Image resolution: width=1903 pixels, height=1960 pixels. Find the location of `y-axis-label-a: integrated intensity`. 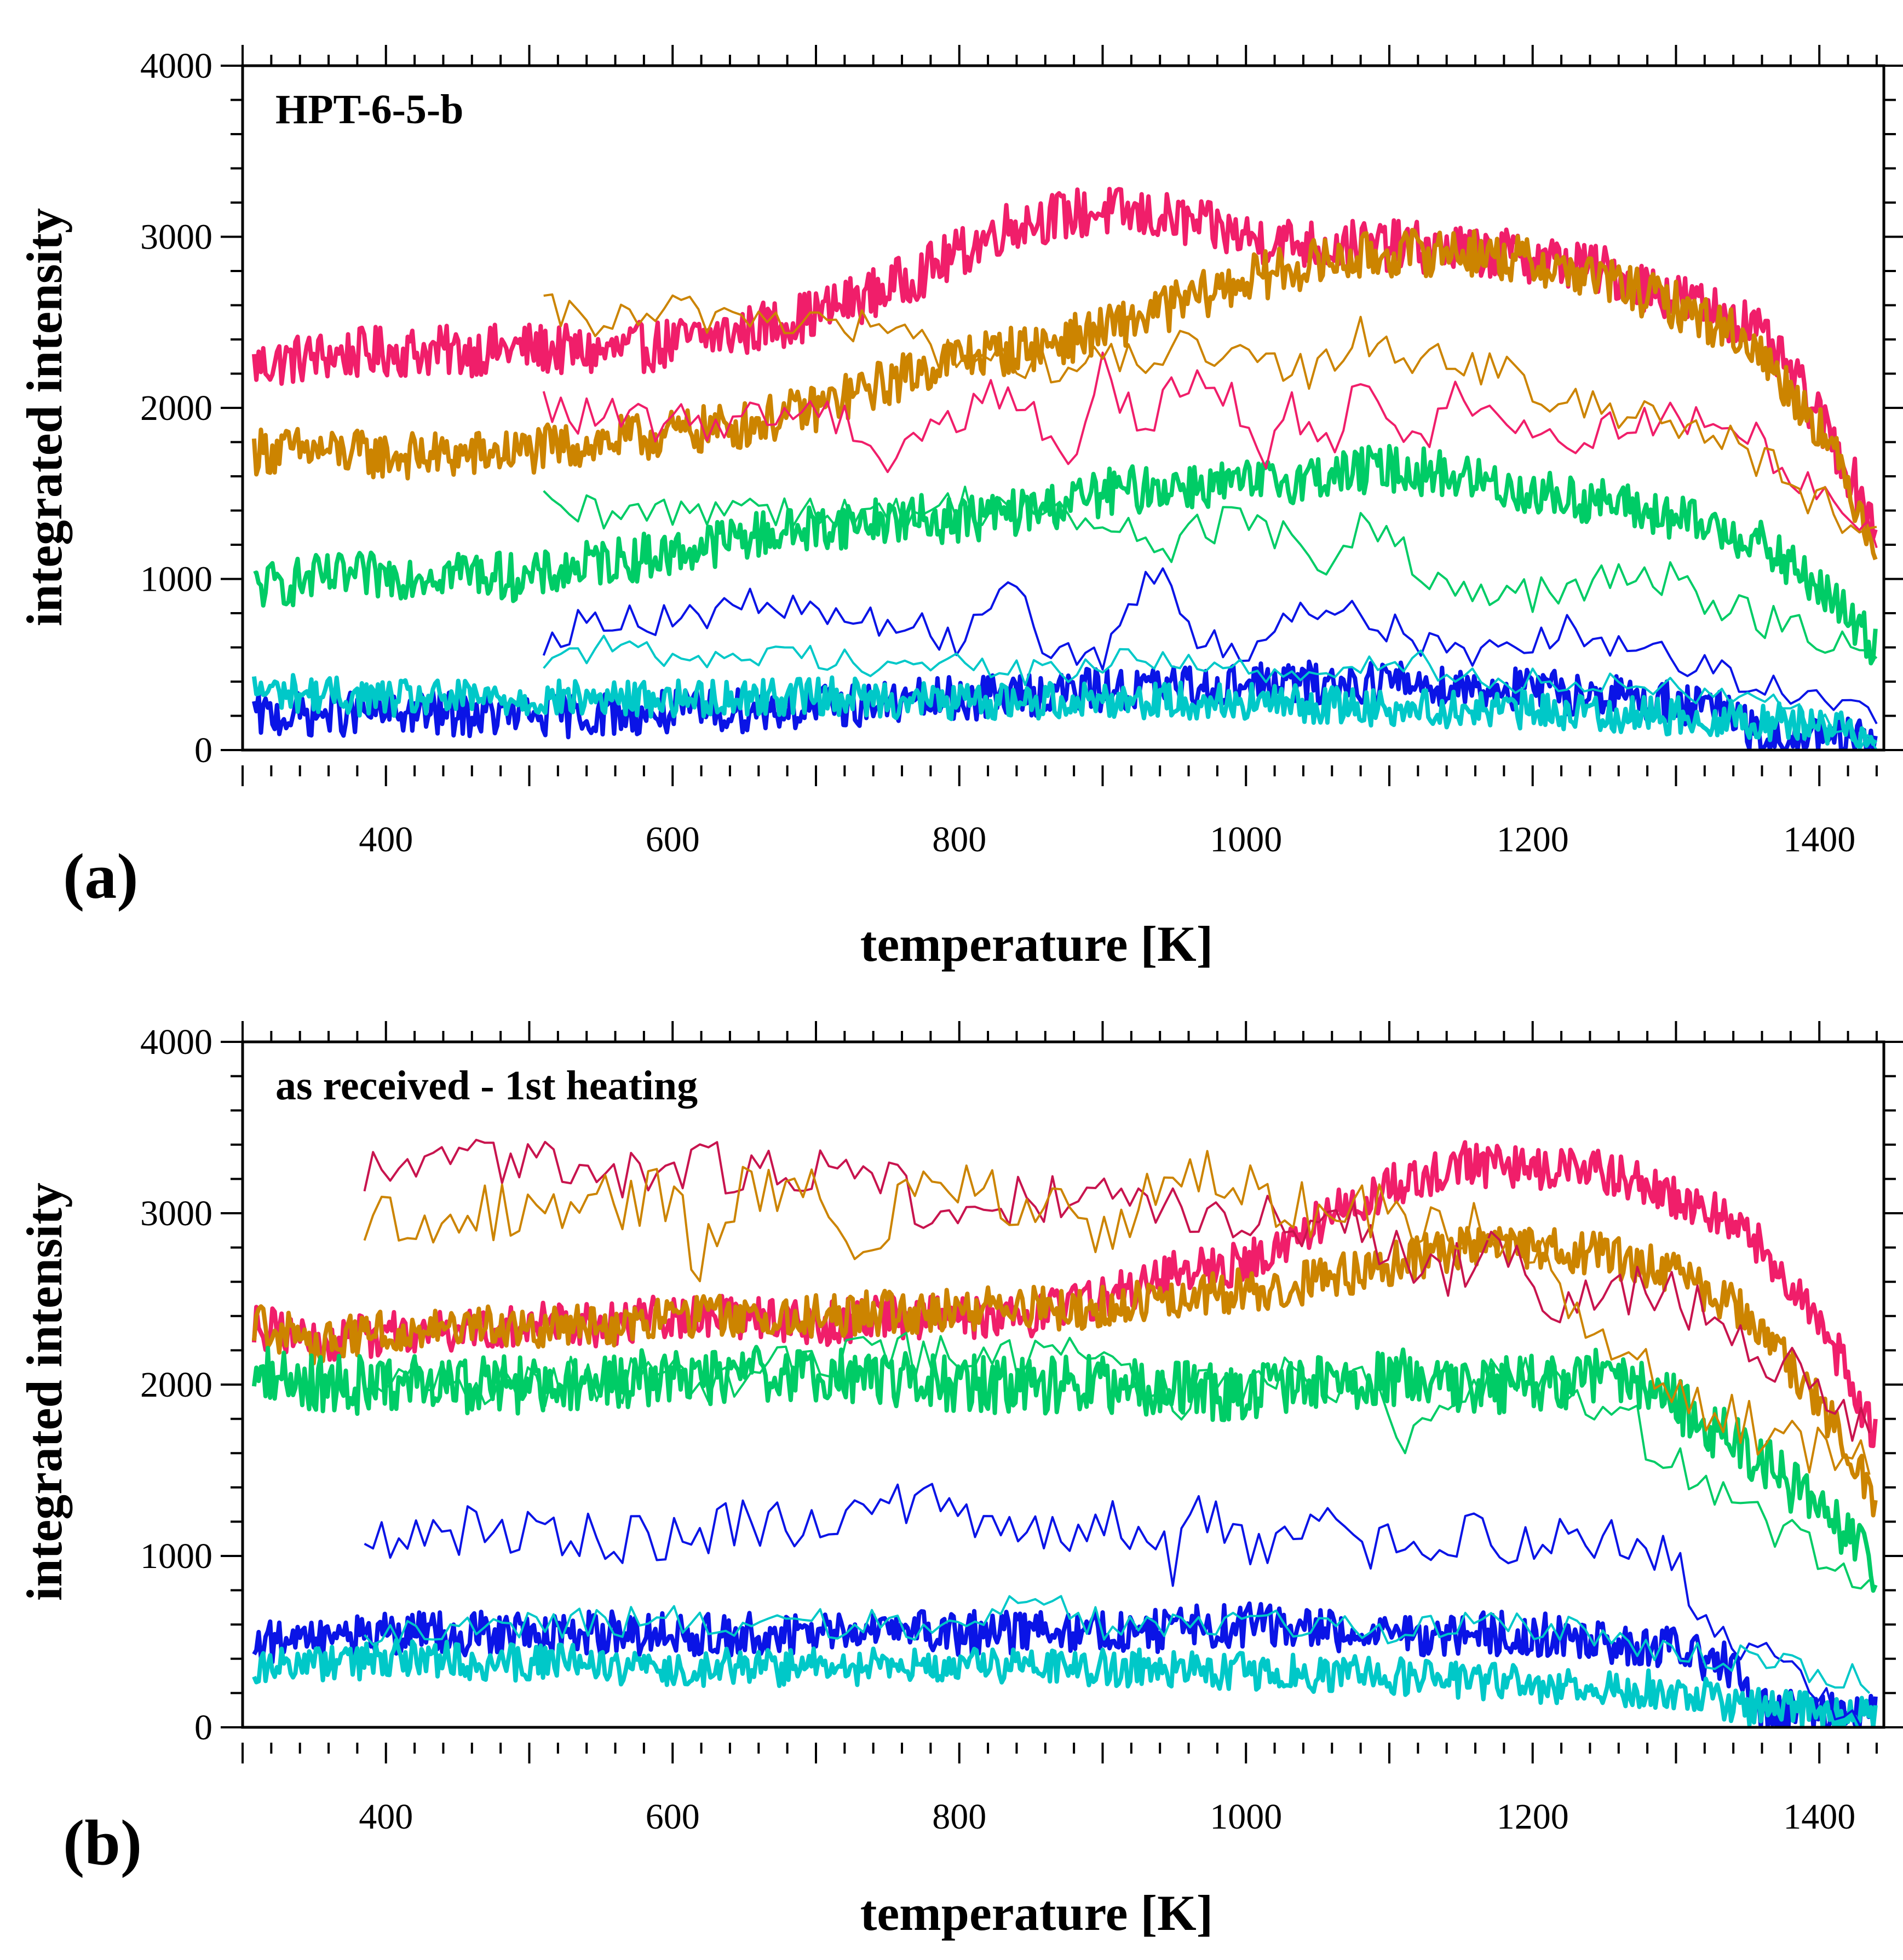

y-axis-label-a: integrated intensity is located at coordinates (44, 417).